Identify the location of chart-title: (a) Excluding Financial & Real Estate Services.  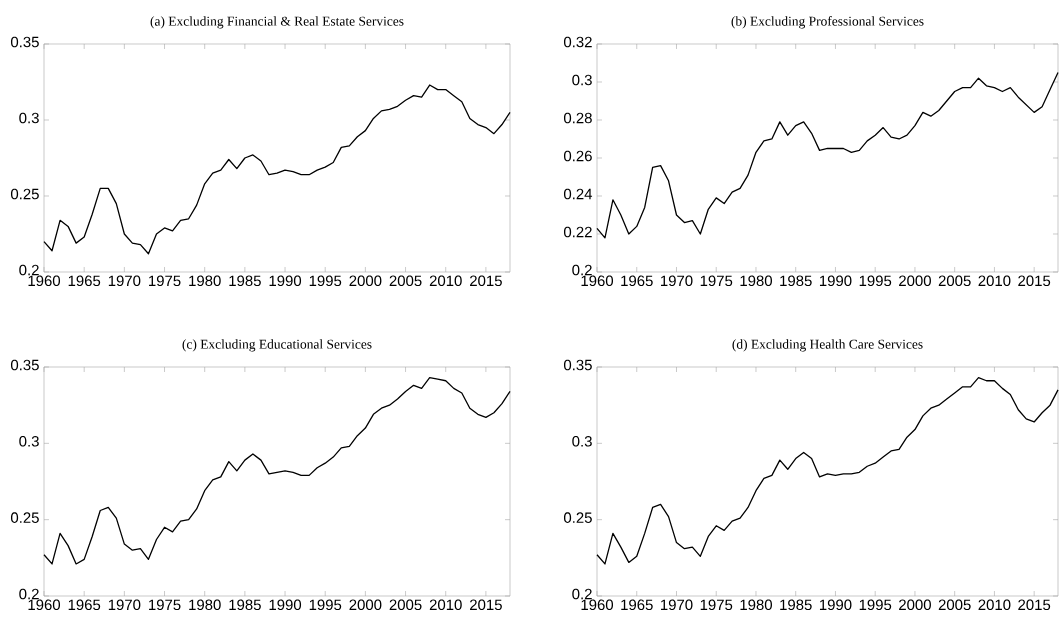
(277, 22).